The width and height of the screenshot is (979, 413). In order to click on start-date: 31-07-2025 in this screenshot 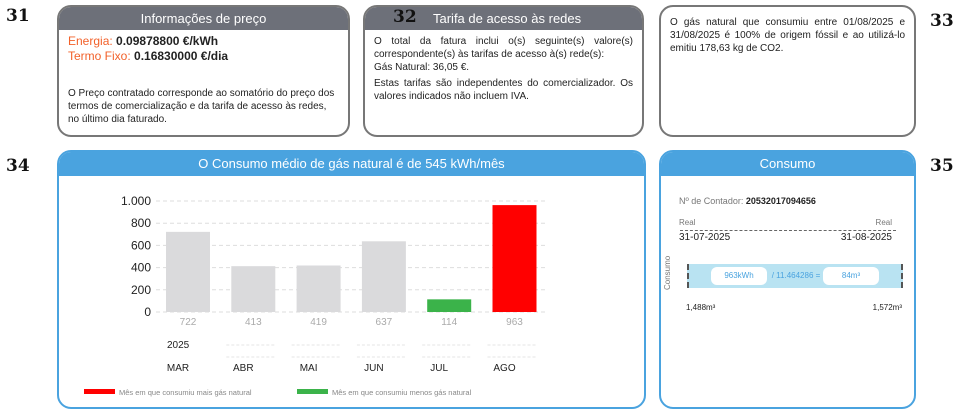, I will do `click(705, 237)`.